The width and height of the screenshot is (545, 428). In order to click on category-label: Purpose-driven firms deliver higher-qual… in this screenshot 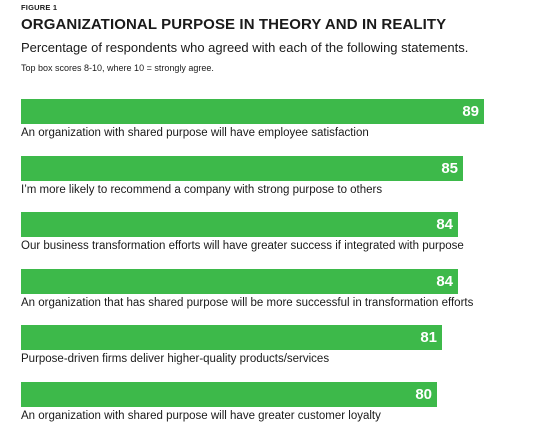, I will do `click(175, 359)`.